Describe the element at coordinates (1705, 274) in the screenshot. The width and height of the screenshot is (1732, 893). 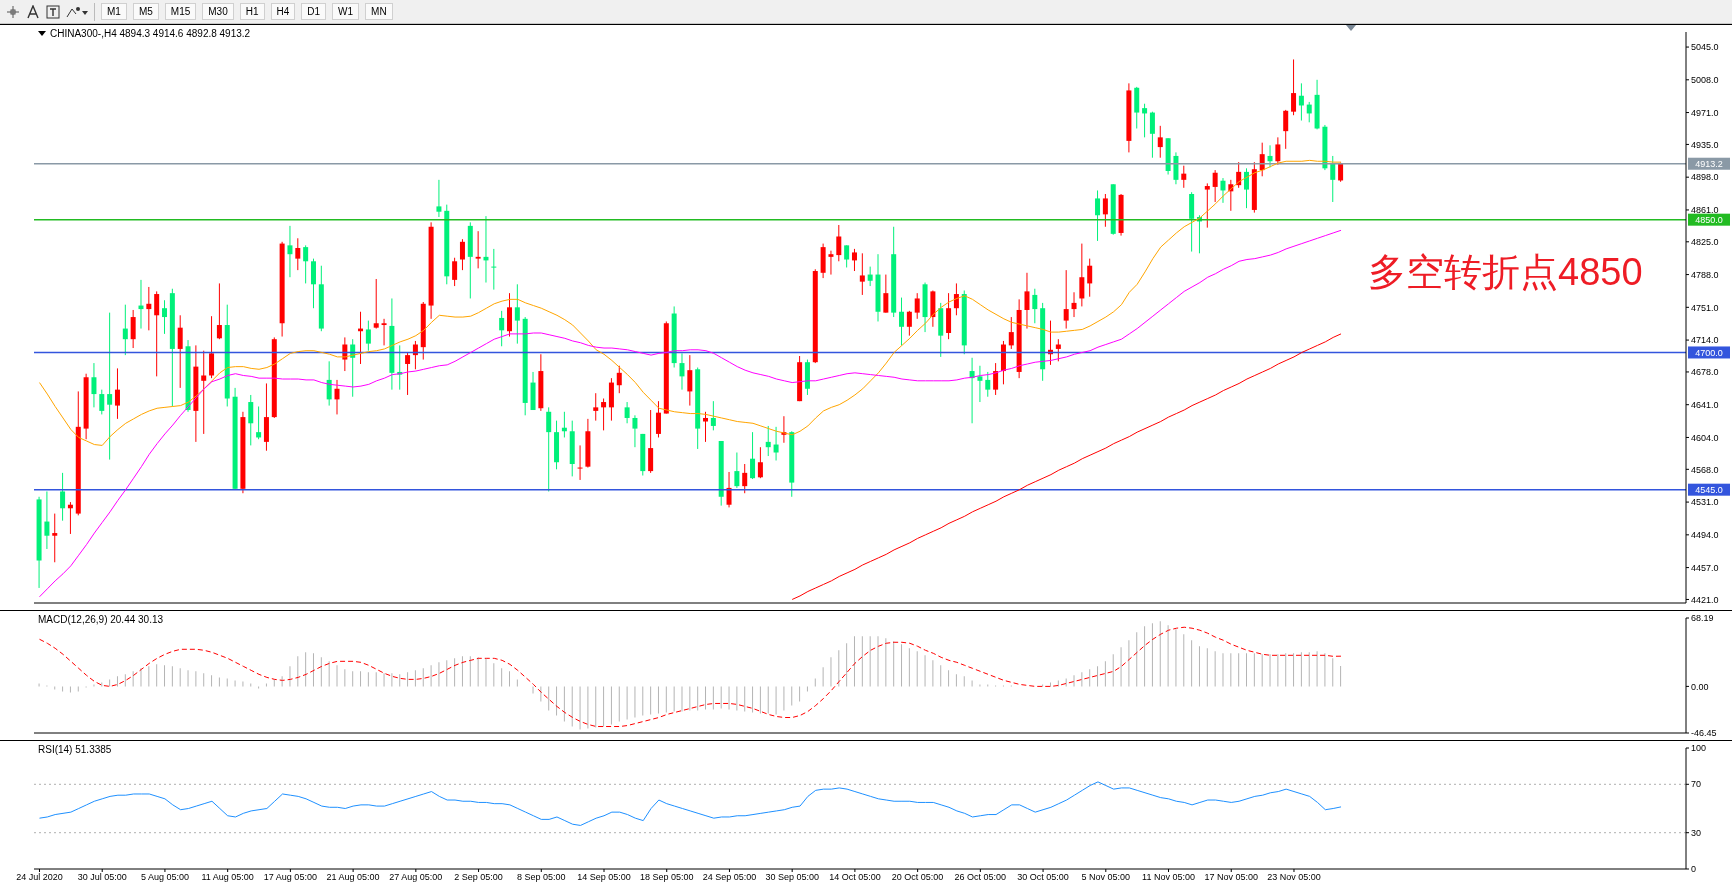
I see `y-tick-label: 4788.0` at that location.